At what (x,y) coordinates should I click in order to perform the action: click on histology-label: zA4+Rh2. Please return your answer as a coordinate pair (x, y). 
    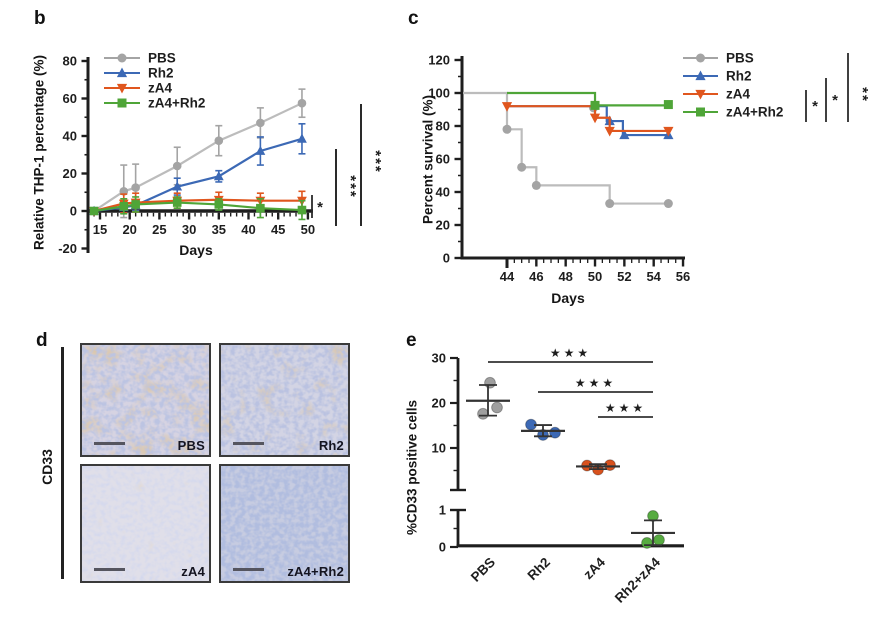
    Looking at the image, I should click on (315, 571).